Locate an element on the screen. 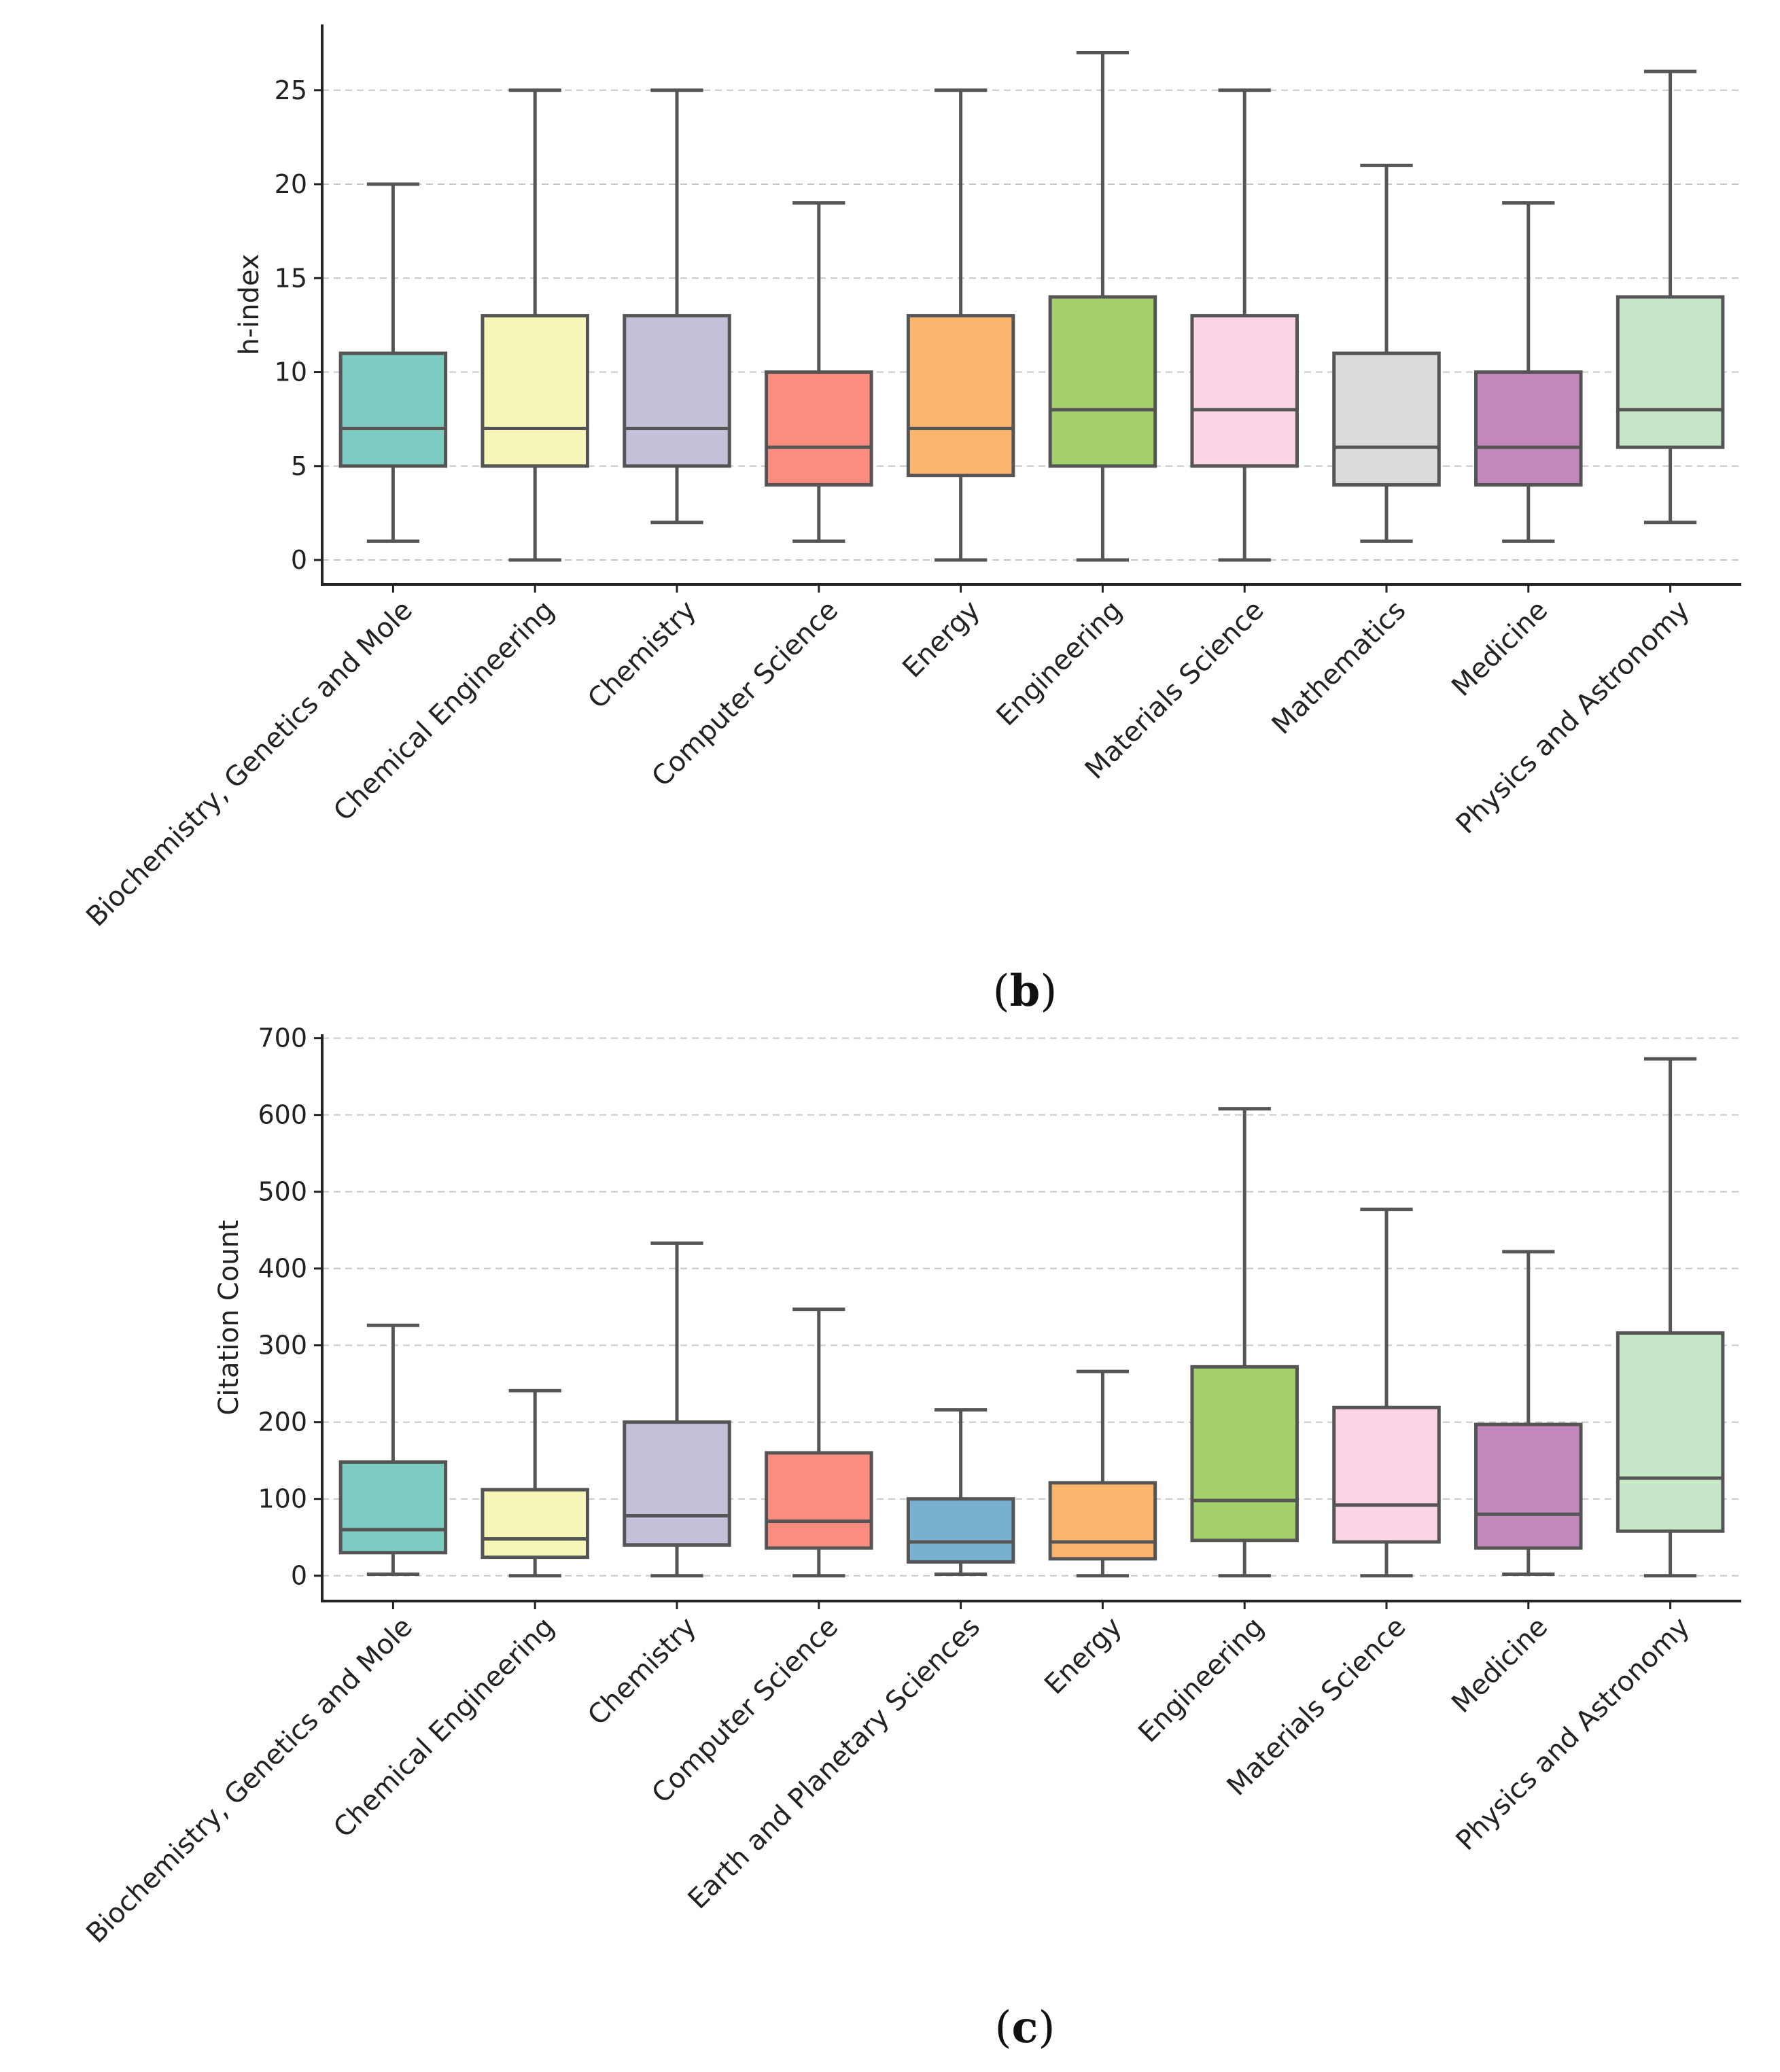 The image size is (1780, 2072). y-axis-title: Citation Count is located at coordinates (229, 1317).